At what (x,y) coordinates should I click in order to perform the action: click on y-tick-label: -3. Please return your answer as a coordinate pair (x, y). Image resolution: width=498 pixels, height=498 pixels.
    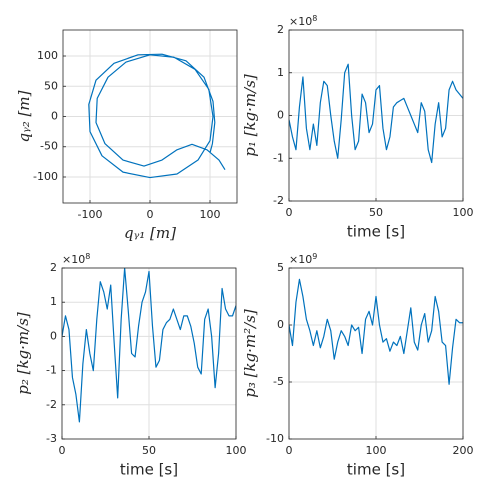
    Looking at the image, I should click on (51, 438).